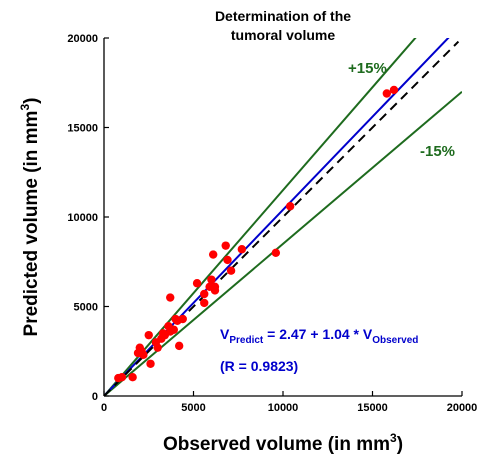 This screenshot has width=477, height=461. What do you see at coordinates (104, 408) in the screenshot?
I see `x-tick-label: 0` at bounding box center [104, 408].